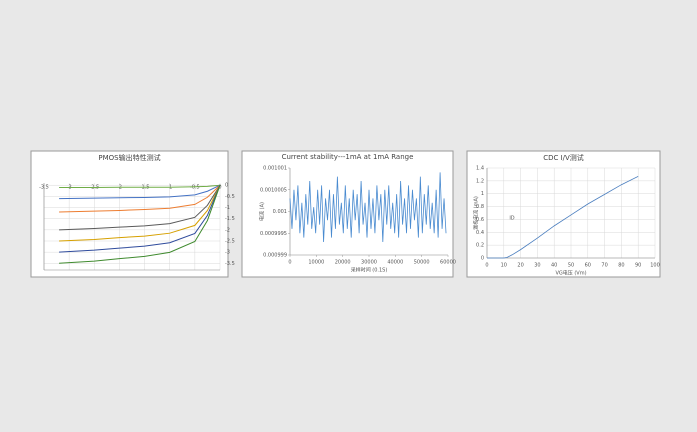  What do you see at coordinates (482, 194) in the screenshot?
I see `y-tick-label: 1` at bounding box center [482, 194].